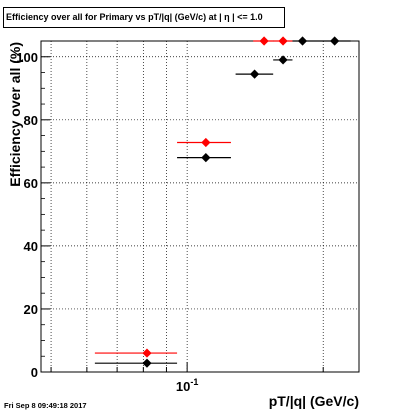 The height and width of the screenshot is (414, 400). Describe the element at coordinates (31, 120) in the screenshot. I see `y-tick-label: 80` at that location.